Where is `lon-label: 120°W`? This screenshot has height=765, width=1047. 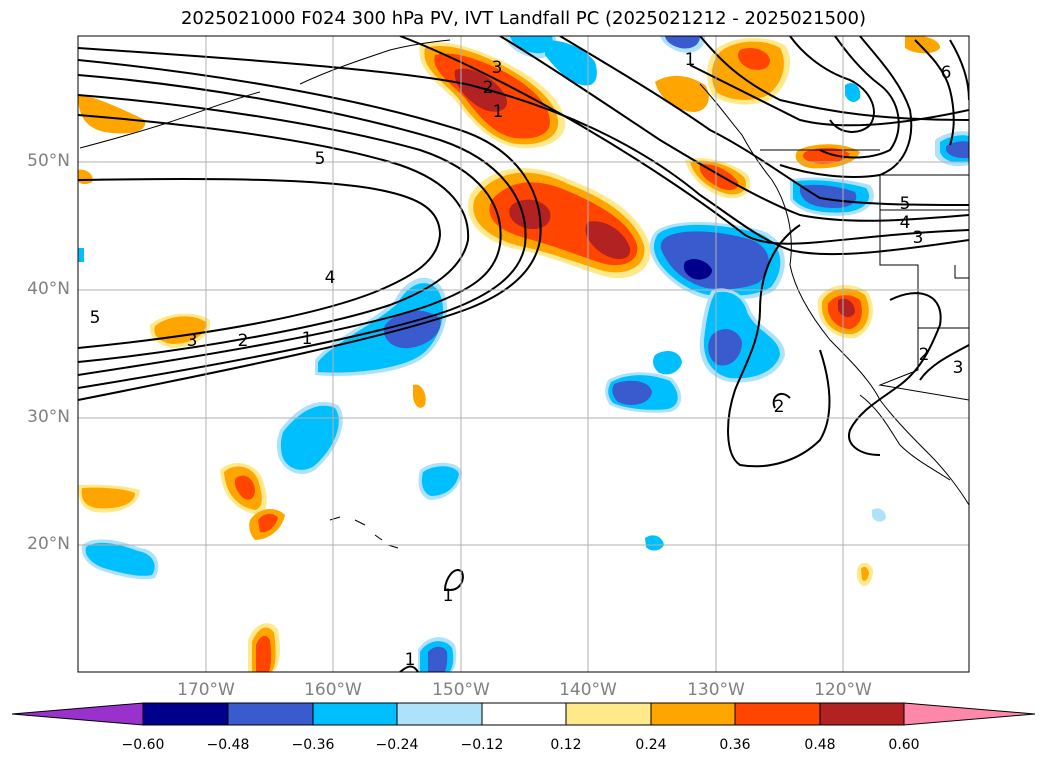
lon-label: 120°W is located at coordinates (843, 690).